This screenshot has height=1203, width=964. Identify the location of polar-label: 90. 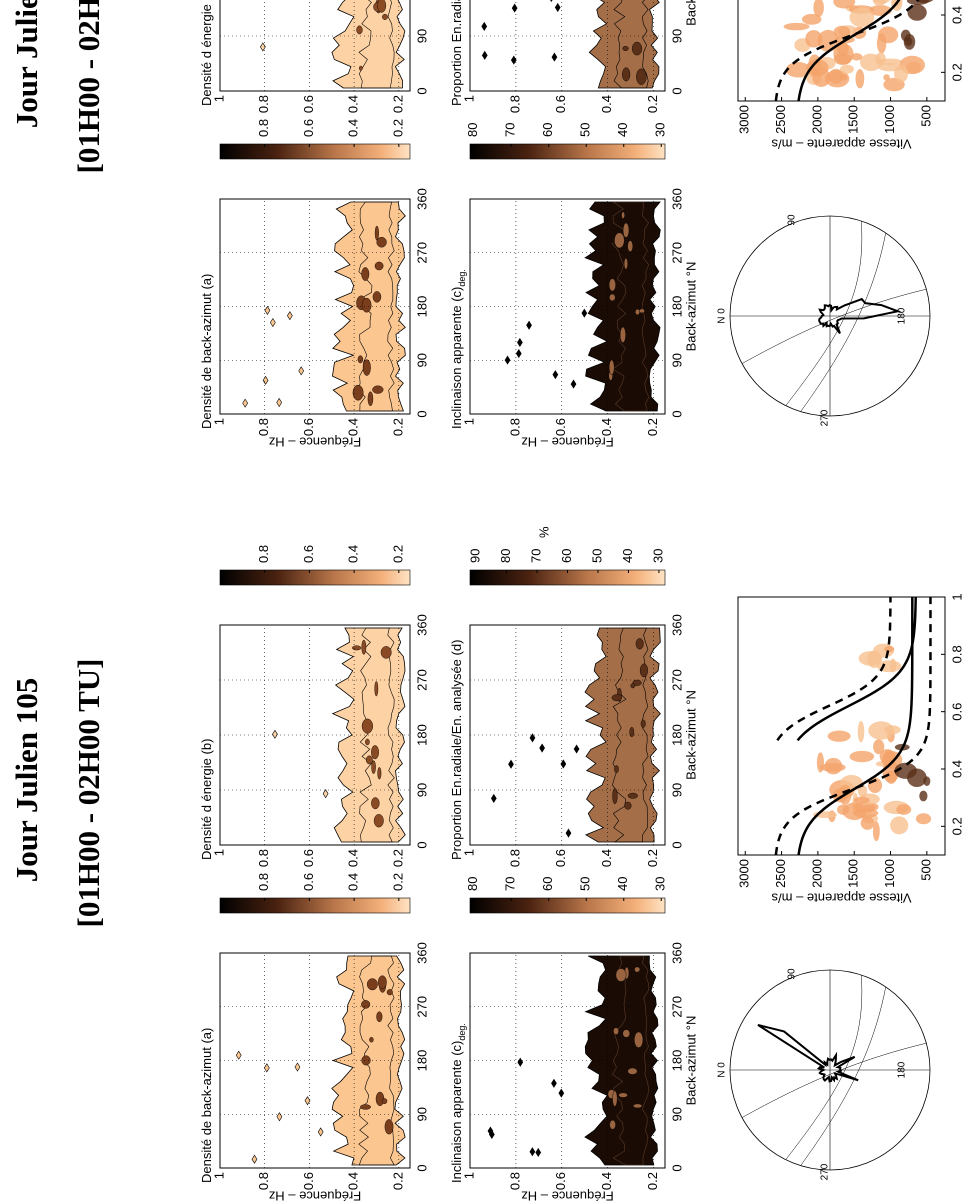
(792, 974).